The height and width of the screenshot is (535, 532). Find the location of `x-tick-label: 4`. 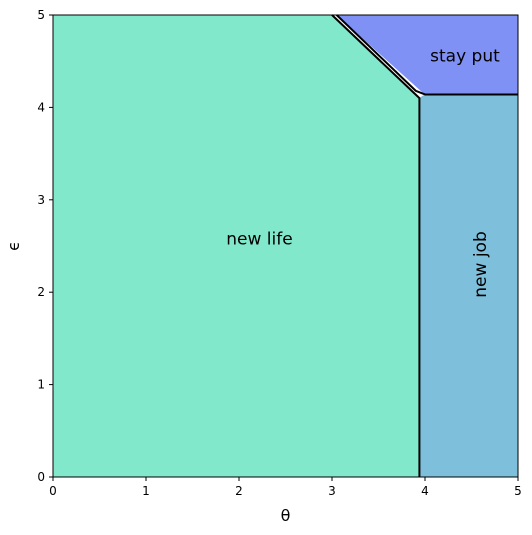

x-tick-label: 4 is located at coordinates (425, 491).